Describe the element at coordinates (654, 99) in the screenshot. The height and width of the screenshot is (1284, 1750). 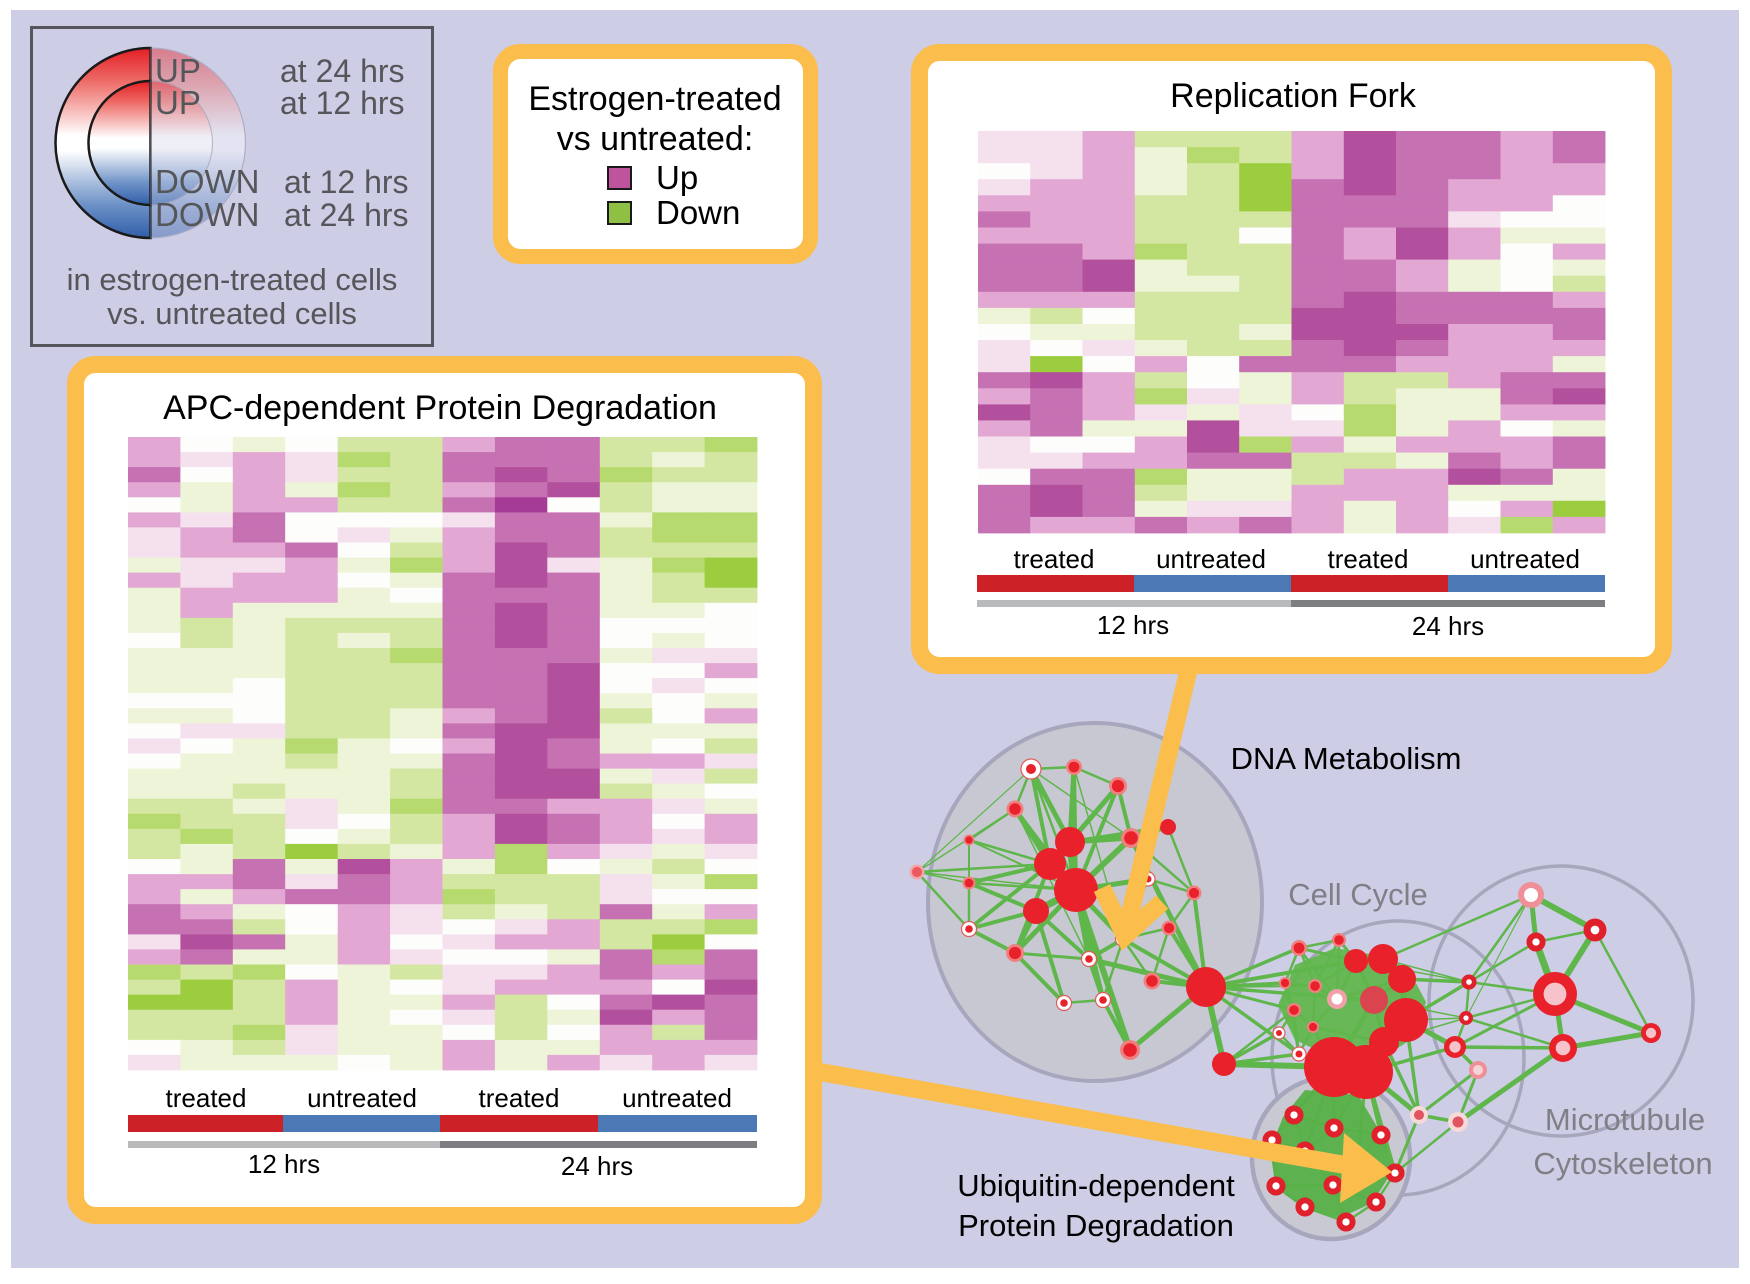
I see `svg-text: Estrogen-treated` at that location.